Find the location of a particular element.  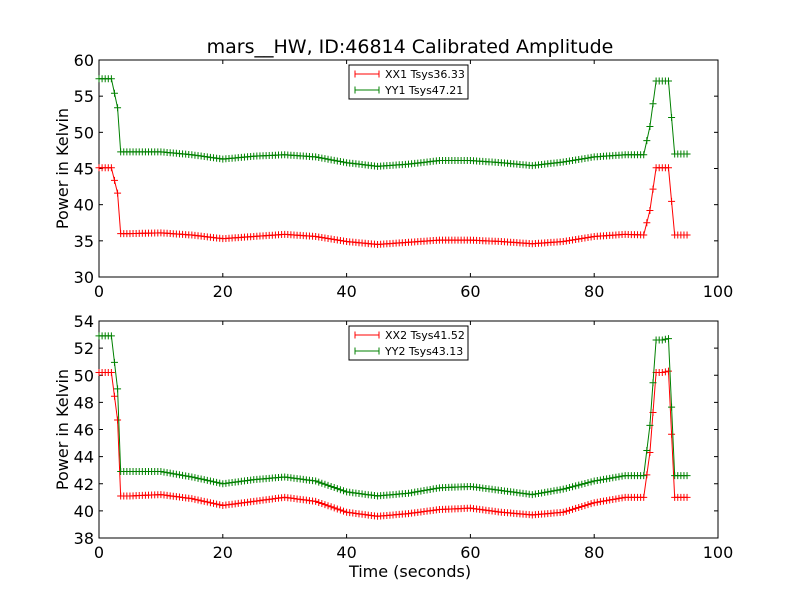

x-tick-label: 0 is located at coordinates (99, 552).